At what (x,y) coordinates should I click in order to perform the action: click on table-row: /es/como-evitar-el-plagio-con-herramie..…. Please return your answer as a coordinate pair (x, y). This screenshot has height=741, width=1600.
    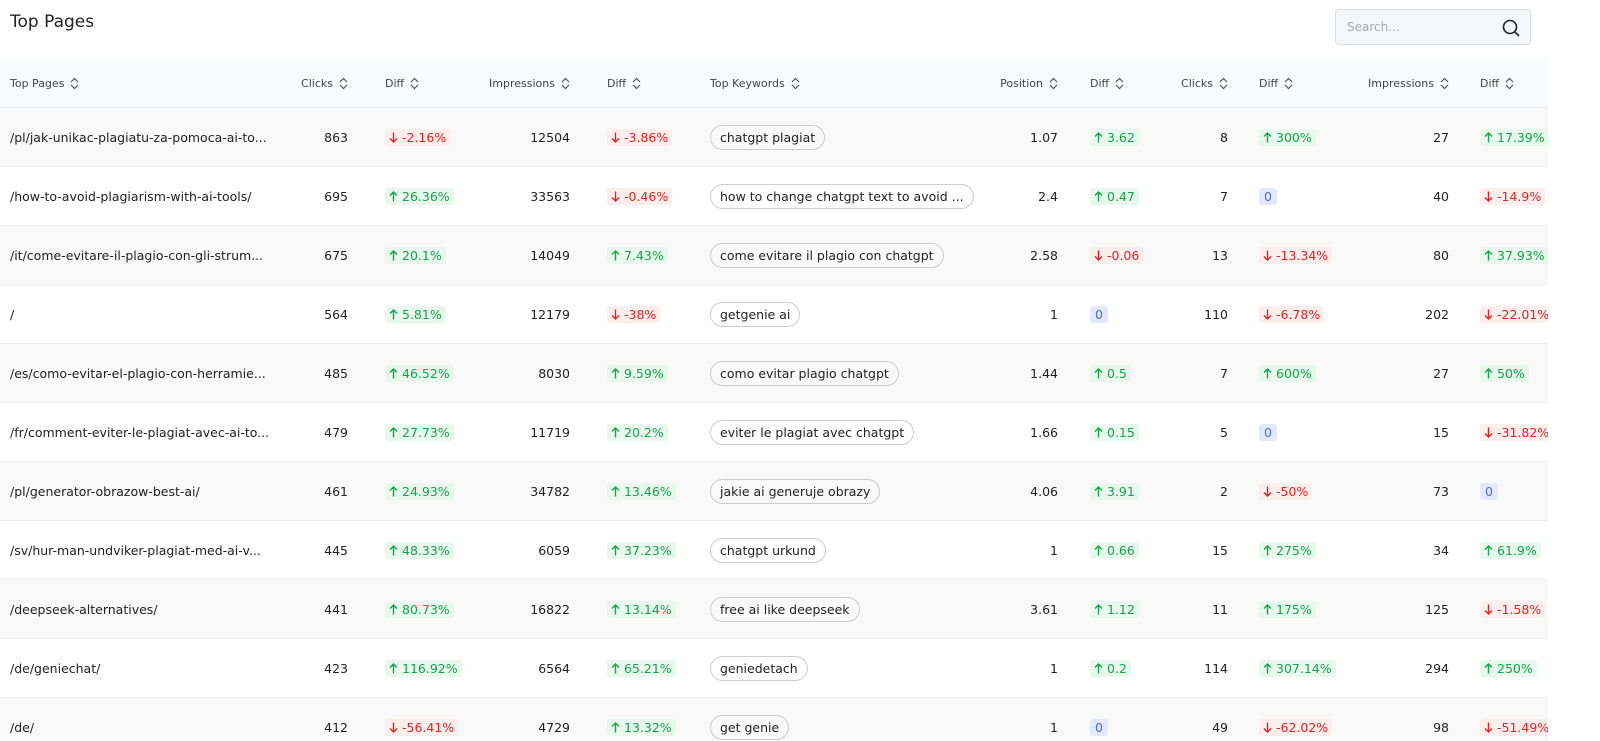
    Looking at the image, I should click on (774, 373).